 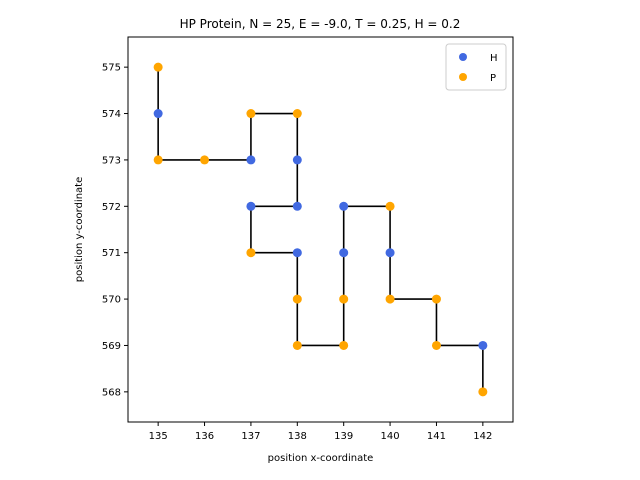 What do you see at coordinates (111, 300) in the screenshot?
I see `y-tick-label: 570` at bounding box center [111, 300].